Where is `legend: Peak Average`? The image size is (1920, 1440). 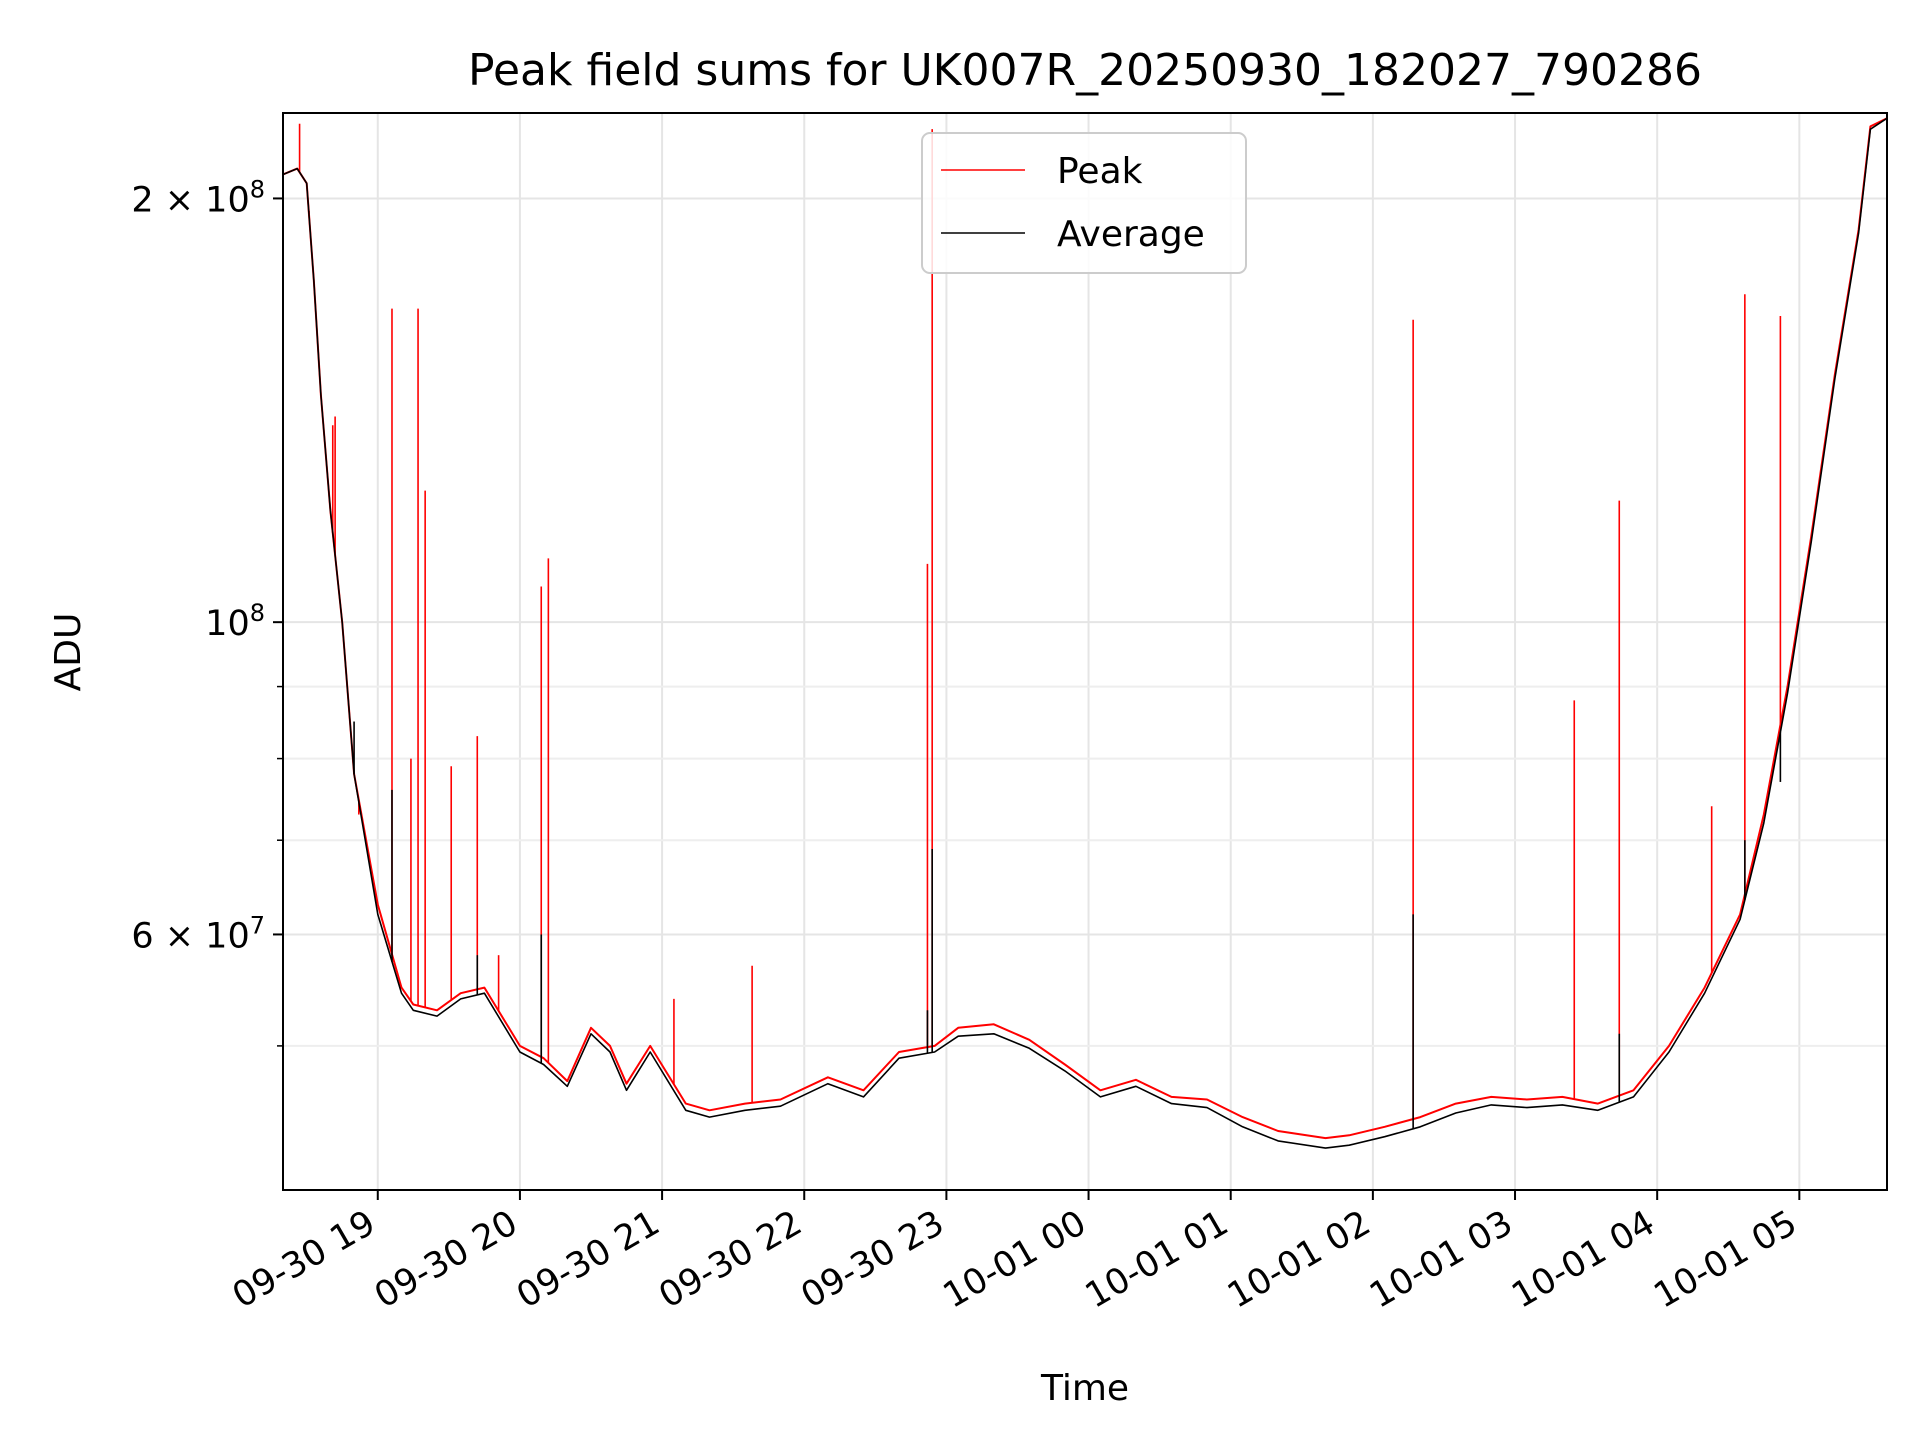
legend: Peak Average is located at coordinates (1084, 203).